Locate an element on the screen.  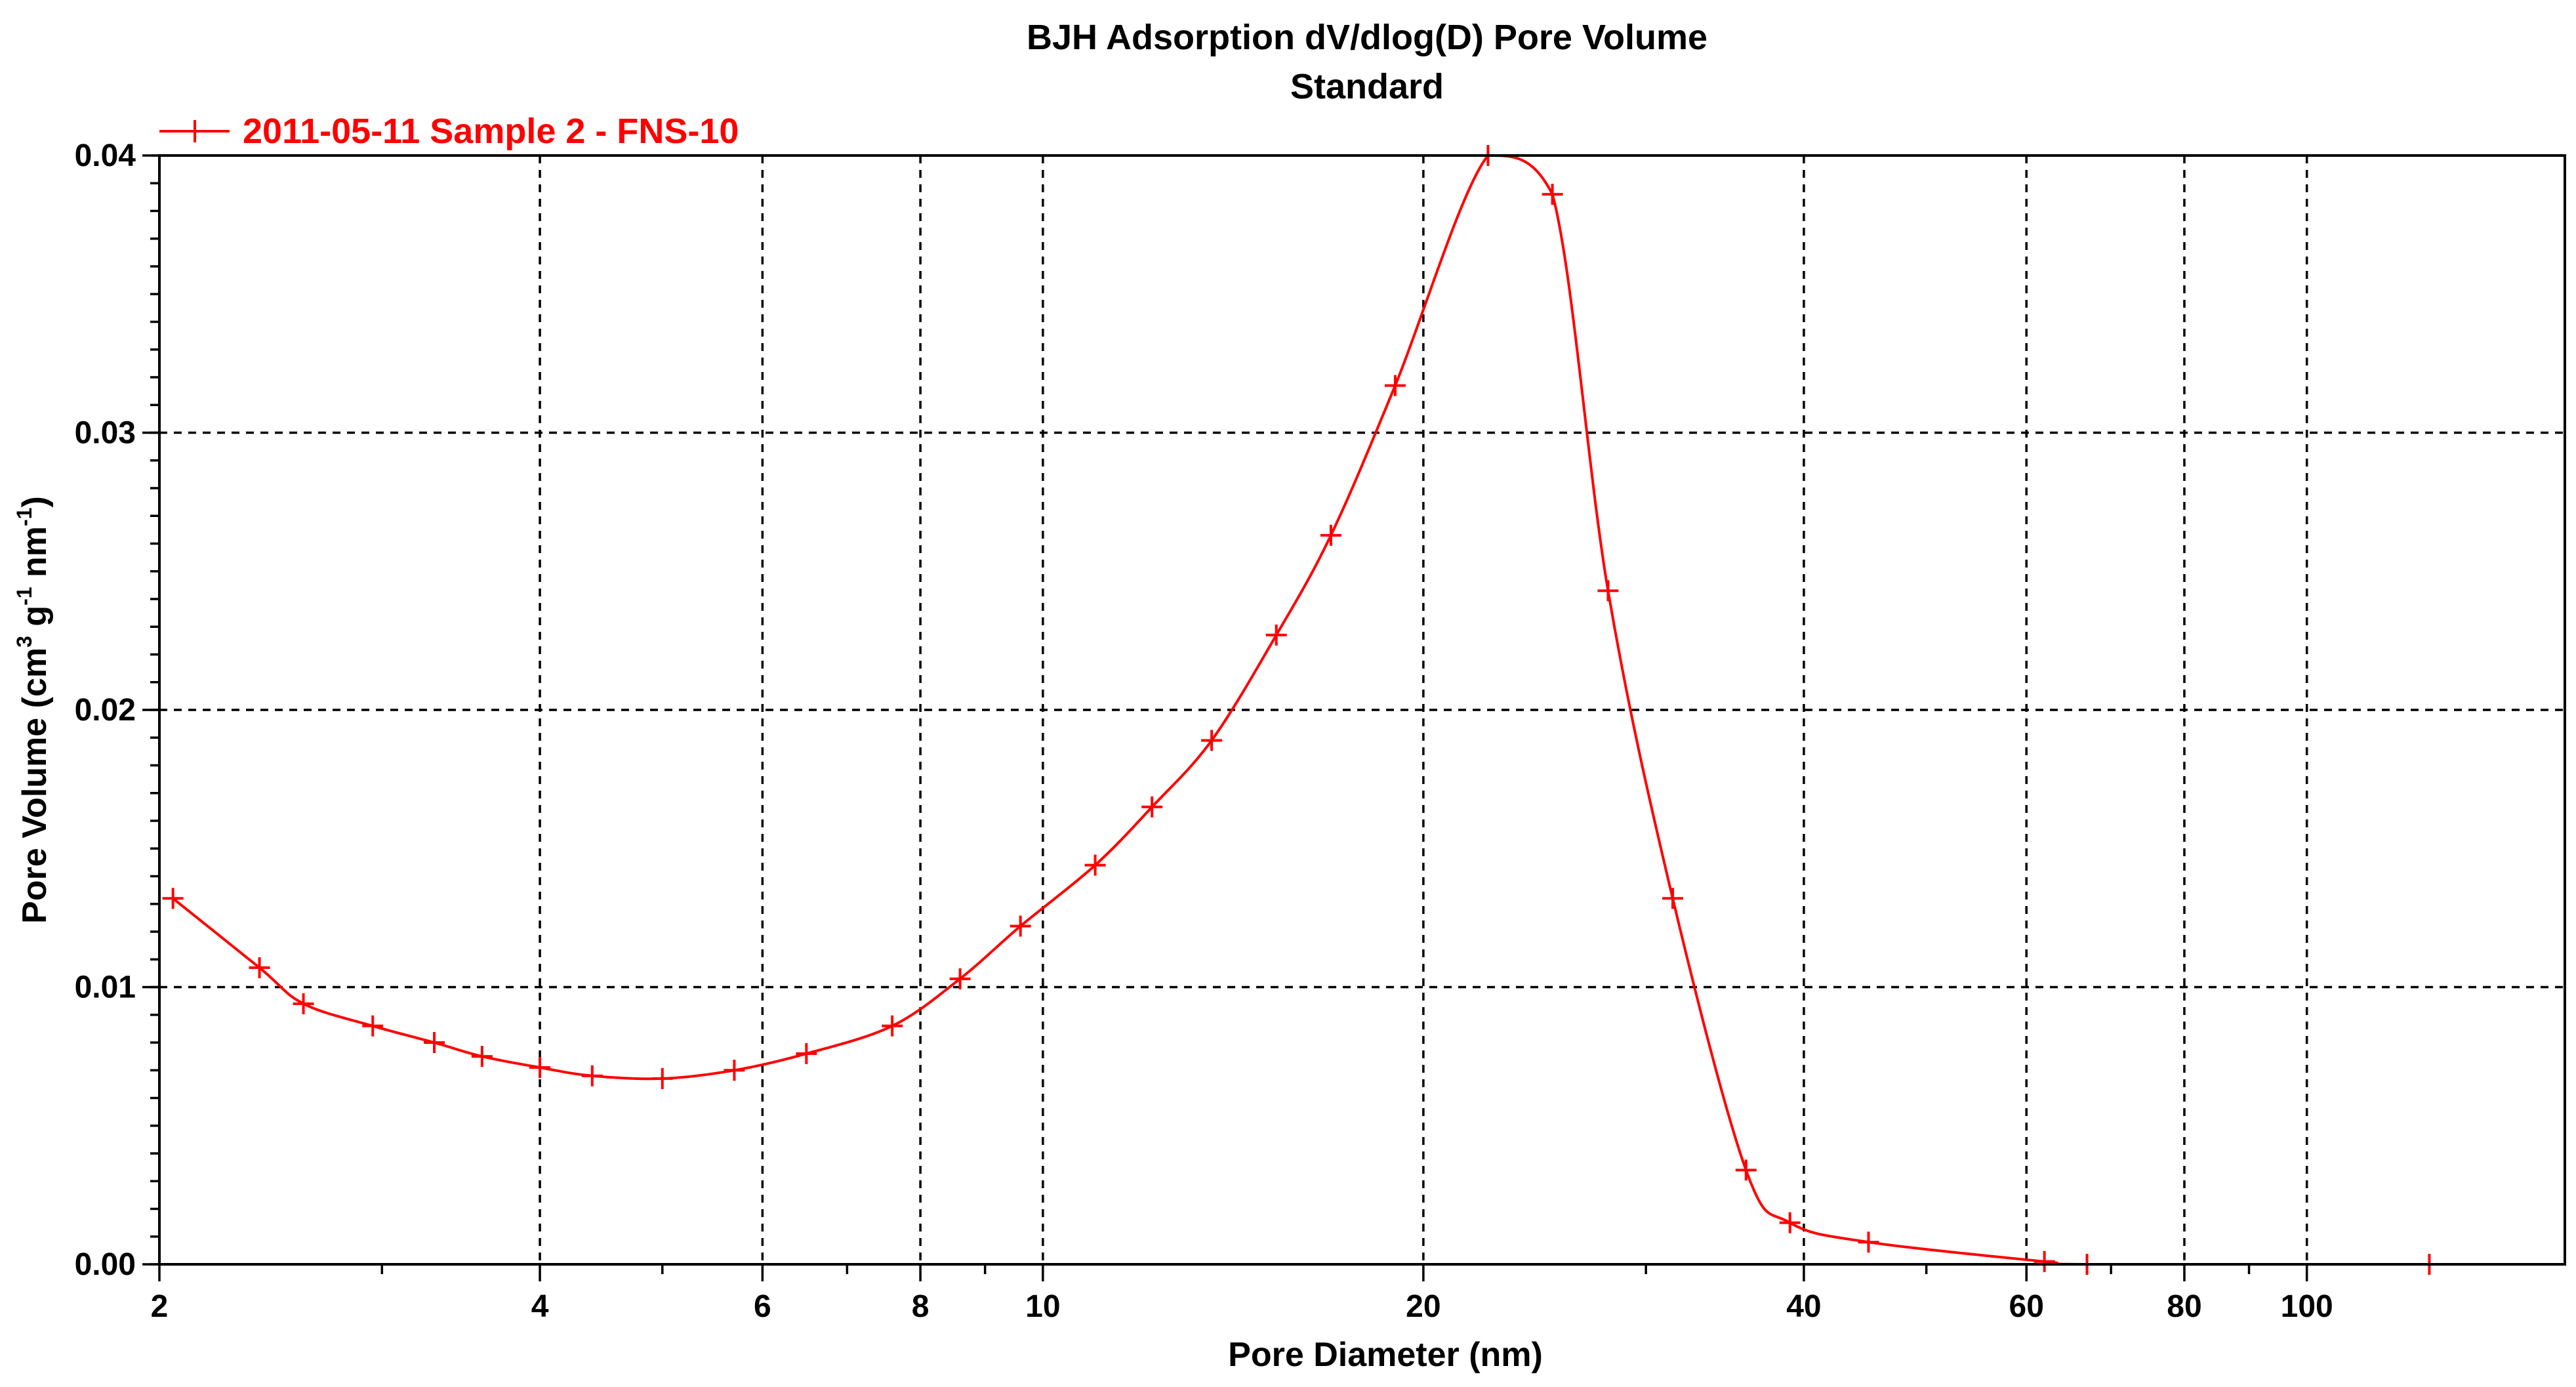
legend: 2011-05-11 Sample 2 - FNS-10 is located at coordinates (449, 131).